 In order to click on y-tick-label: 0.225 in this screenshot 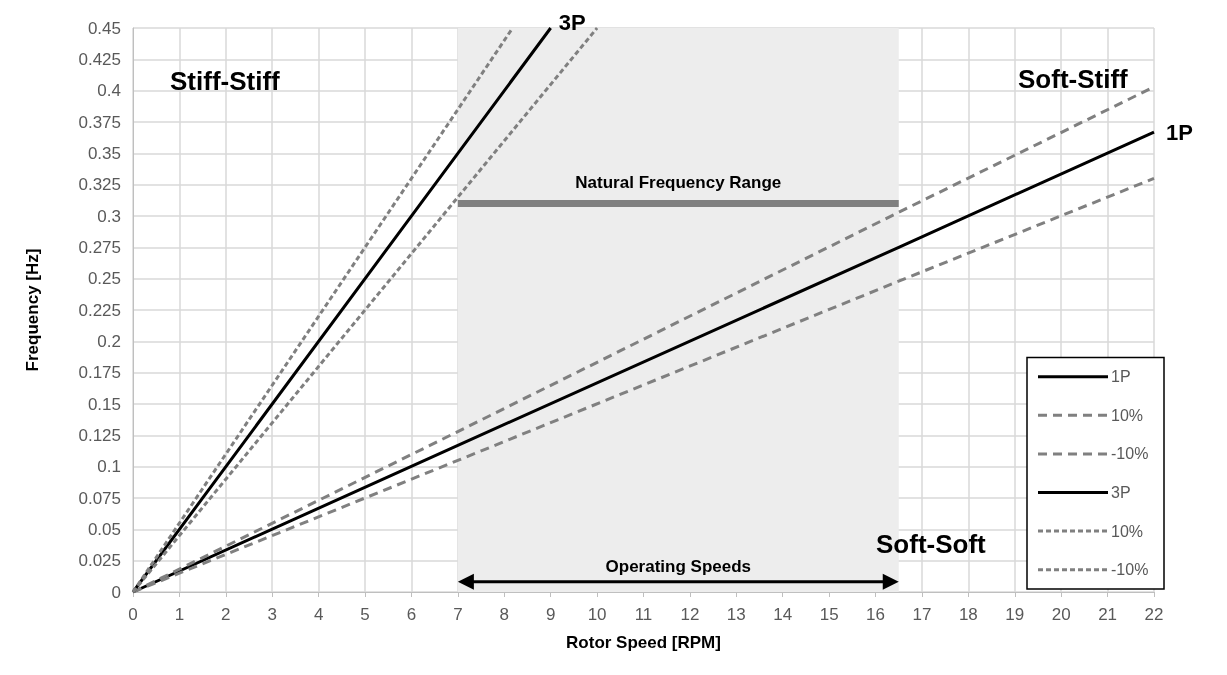, I will do `click(99, 310)`.